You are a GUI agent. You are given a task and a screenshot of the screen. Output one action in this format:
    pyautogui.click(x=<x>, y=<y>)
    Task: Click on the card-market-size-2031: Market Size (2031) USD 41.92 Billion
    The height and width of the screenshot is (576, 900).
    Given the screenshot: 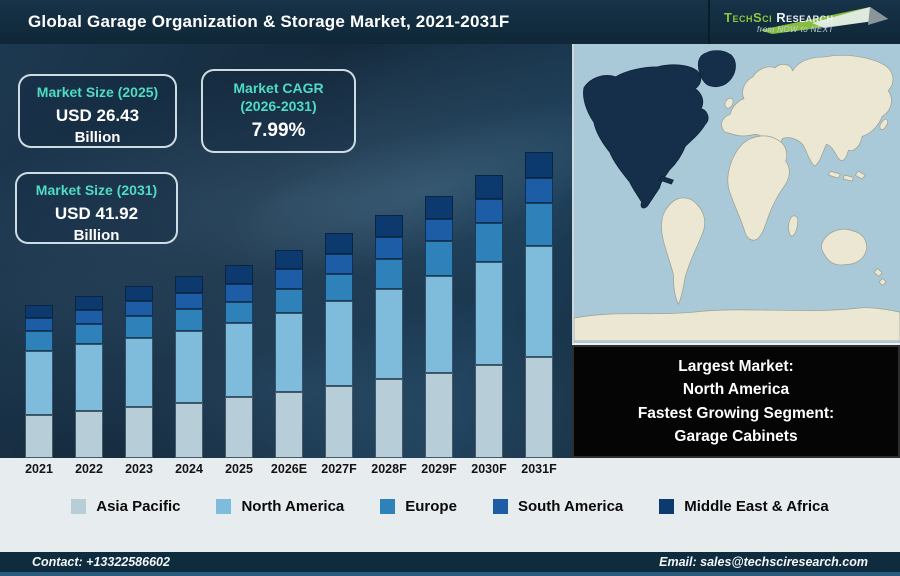 What is the action you would take?
    pyautogui.click(x=96, y=208)
    